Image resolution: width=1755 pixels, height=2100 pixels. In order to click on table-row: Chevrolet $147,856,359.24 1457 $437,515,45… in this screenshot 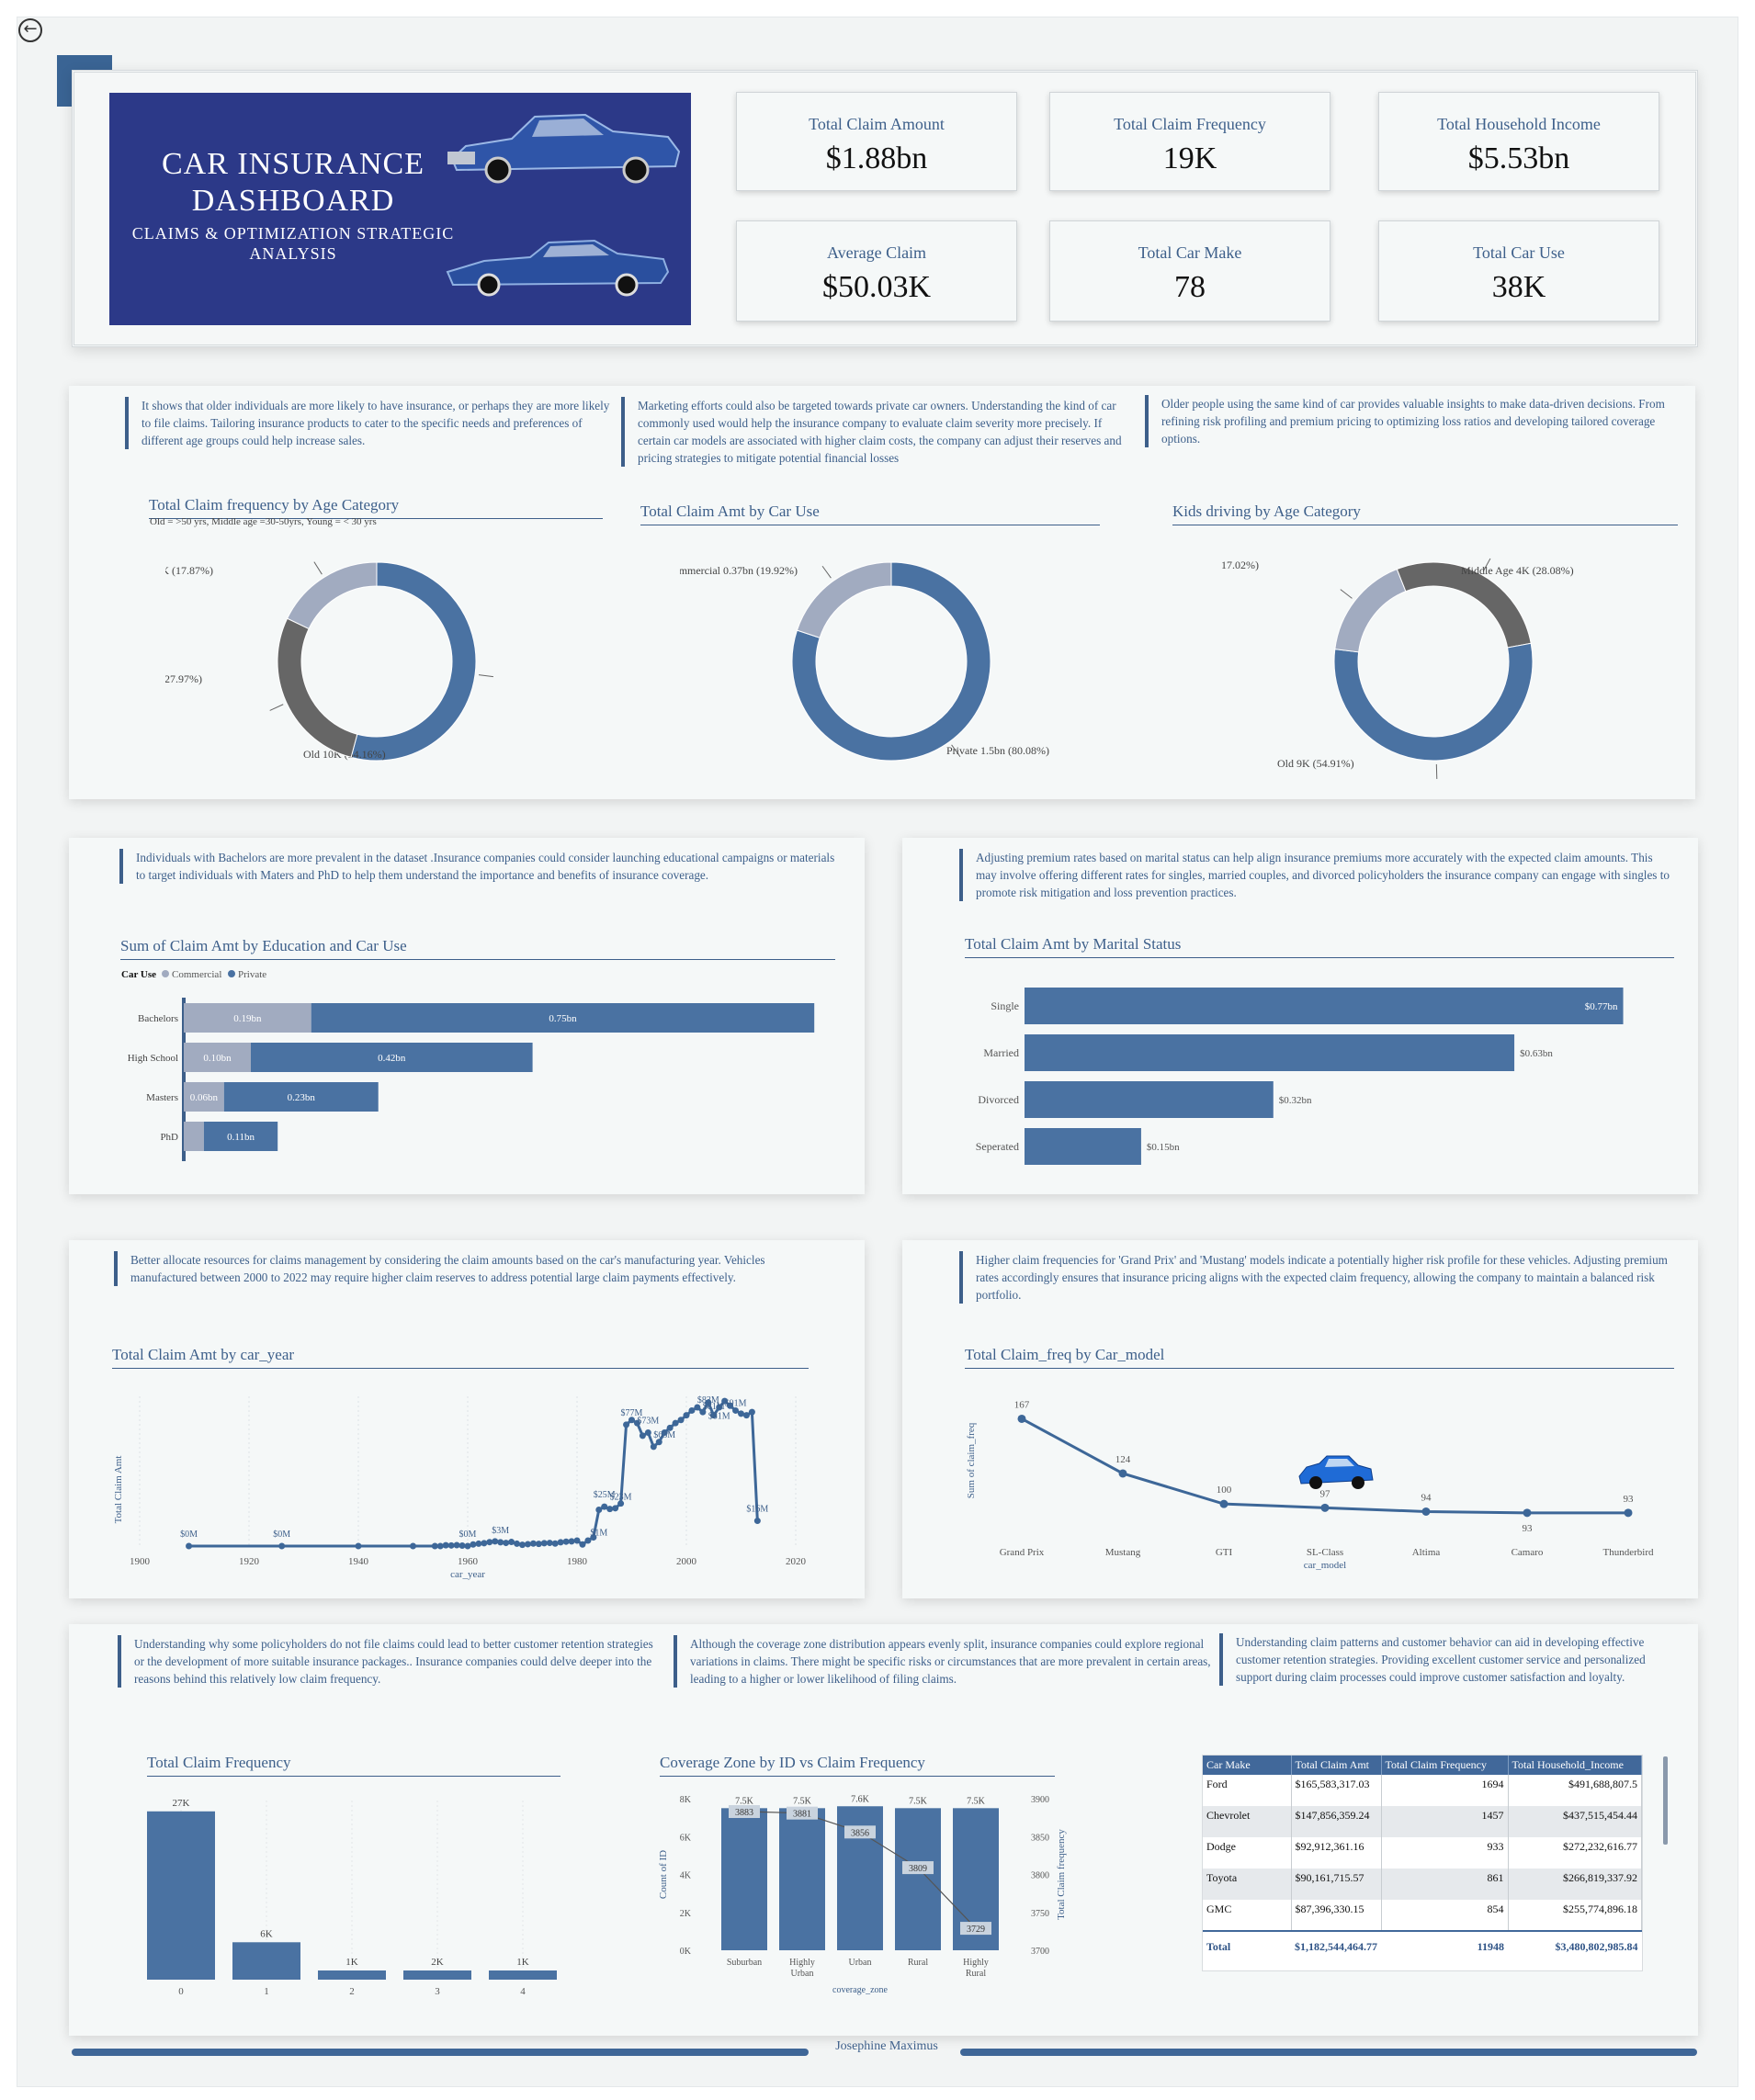, I will do `click(1422, 1821)`.